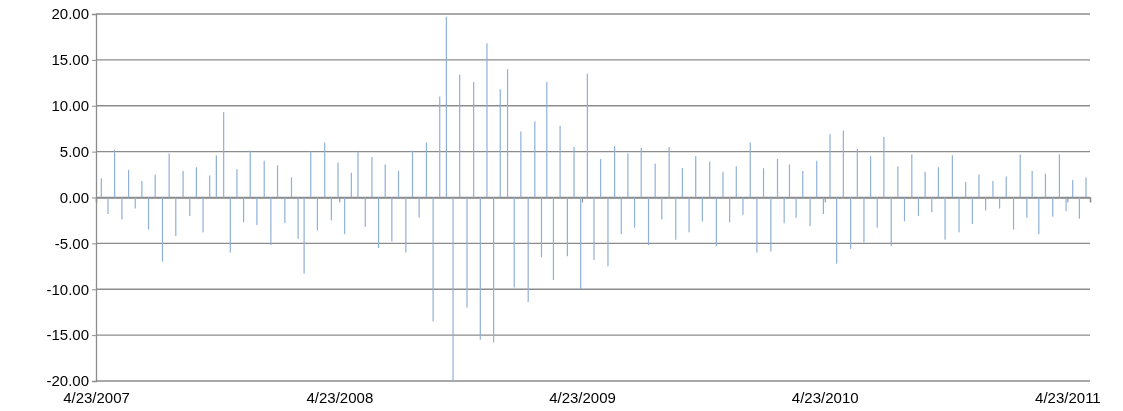 The width and height of the screenshot is (1123, 411). Describe the element at coordinates (340, 397) in the screenshot. I see `x-tick-label: 4/23/2008` at that location.